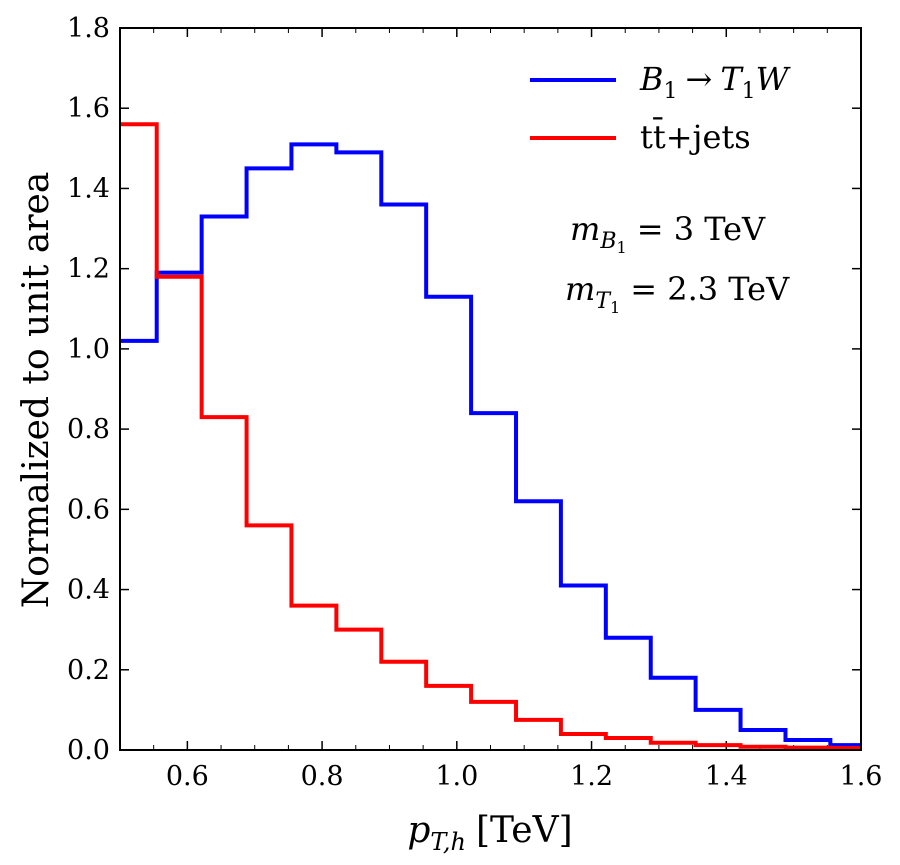 The width and height of the screenshot is (900, 865). Describe the element at coordinates (677, 293) in the screenshot. I see `annotation-mass-t: mT1 = 2.3 TeV` at that location.